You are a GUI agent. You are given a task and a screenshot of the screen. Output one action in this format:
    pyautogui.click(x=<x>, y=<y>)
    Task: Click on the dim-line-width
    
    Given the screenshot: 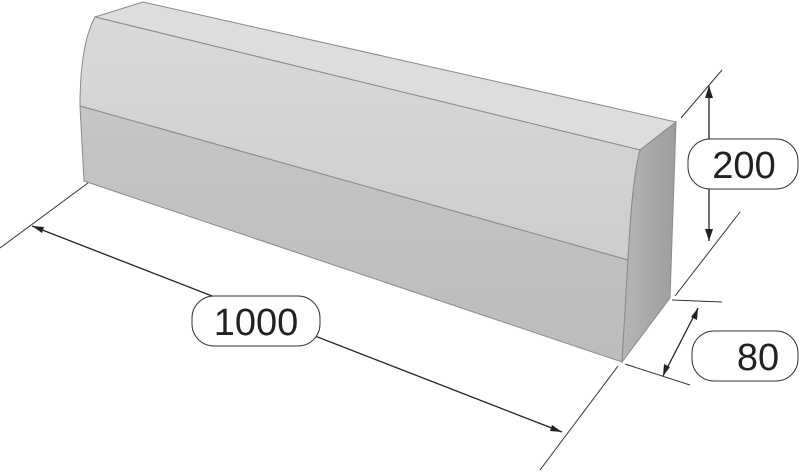 What is the action you would take?
    pyautogui.click(x=680, y=342)
    